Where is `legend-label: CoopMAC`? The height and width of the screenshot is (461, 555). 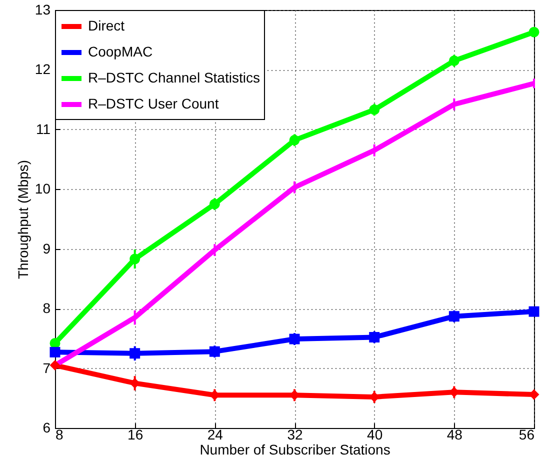 legend-label: CoopMAC is located at coordinates (120, 52).